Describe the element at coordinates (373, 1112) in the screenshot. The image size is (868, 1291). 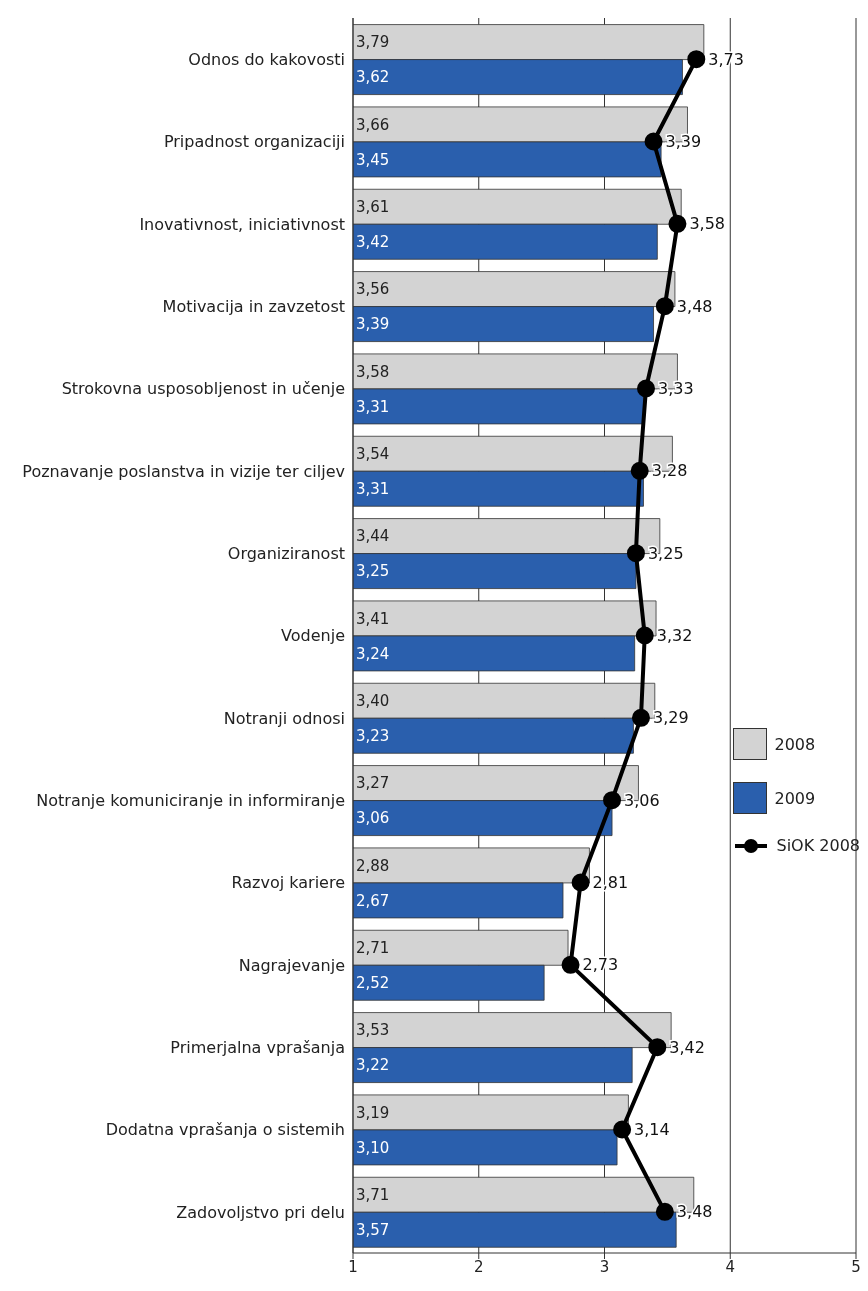
I see `data-label: 3,19` at that location.